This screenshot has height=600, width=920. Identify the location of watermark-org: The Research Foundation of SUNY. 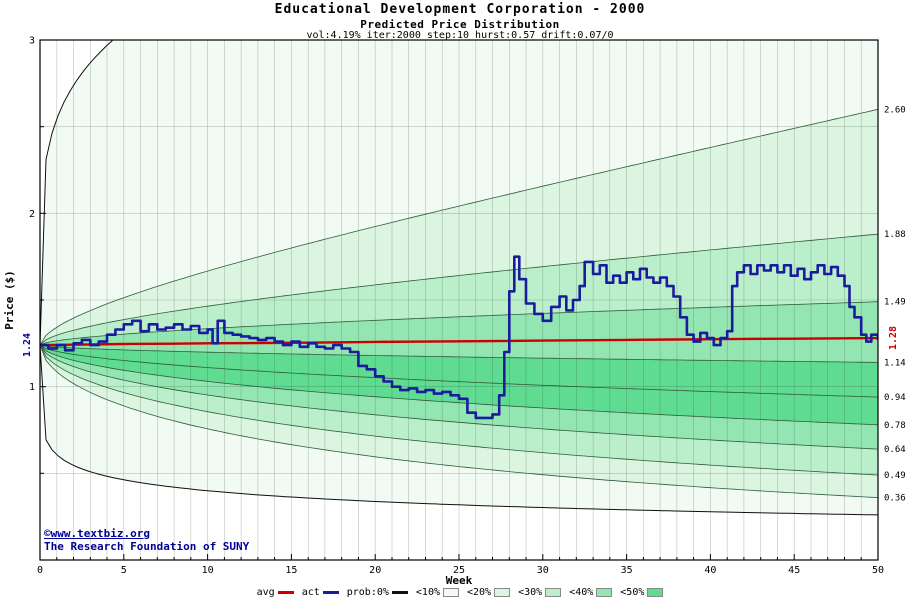
(147, 546).